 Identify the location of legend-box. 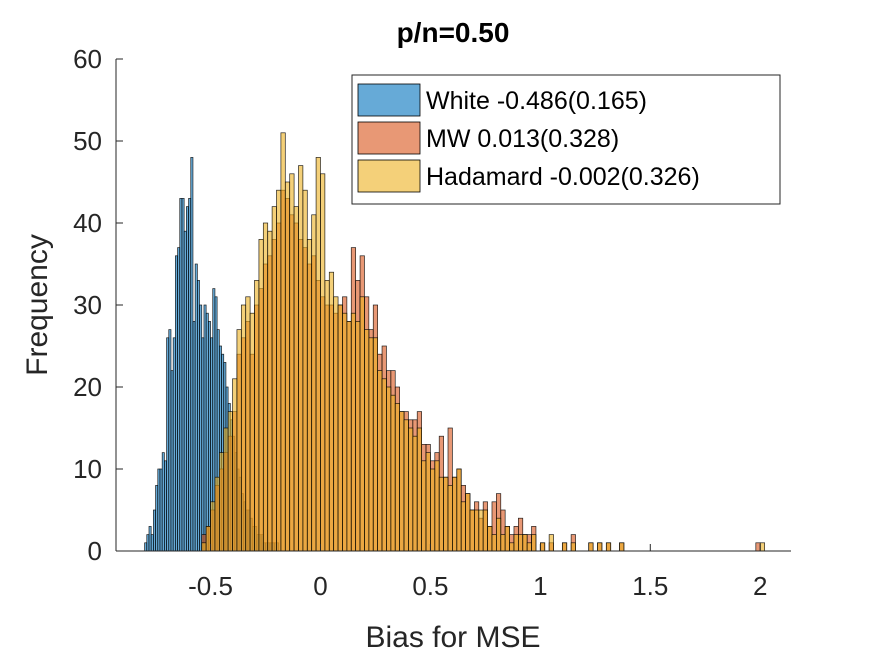
(566, 139).